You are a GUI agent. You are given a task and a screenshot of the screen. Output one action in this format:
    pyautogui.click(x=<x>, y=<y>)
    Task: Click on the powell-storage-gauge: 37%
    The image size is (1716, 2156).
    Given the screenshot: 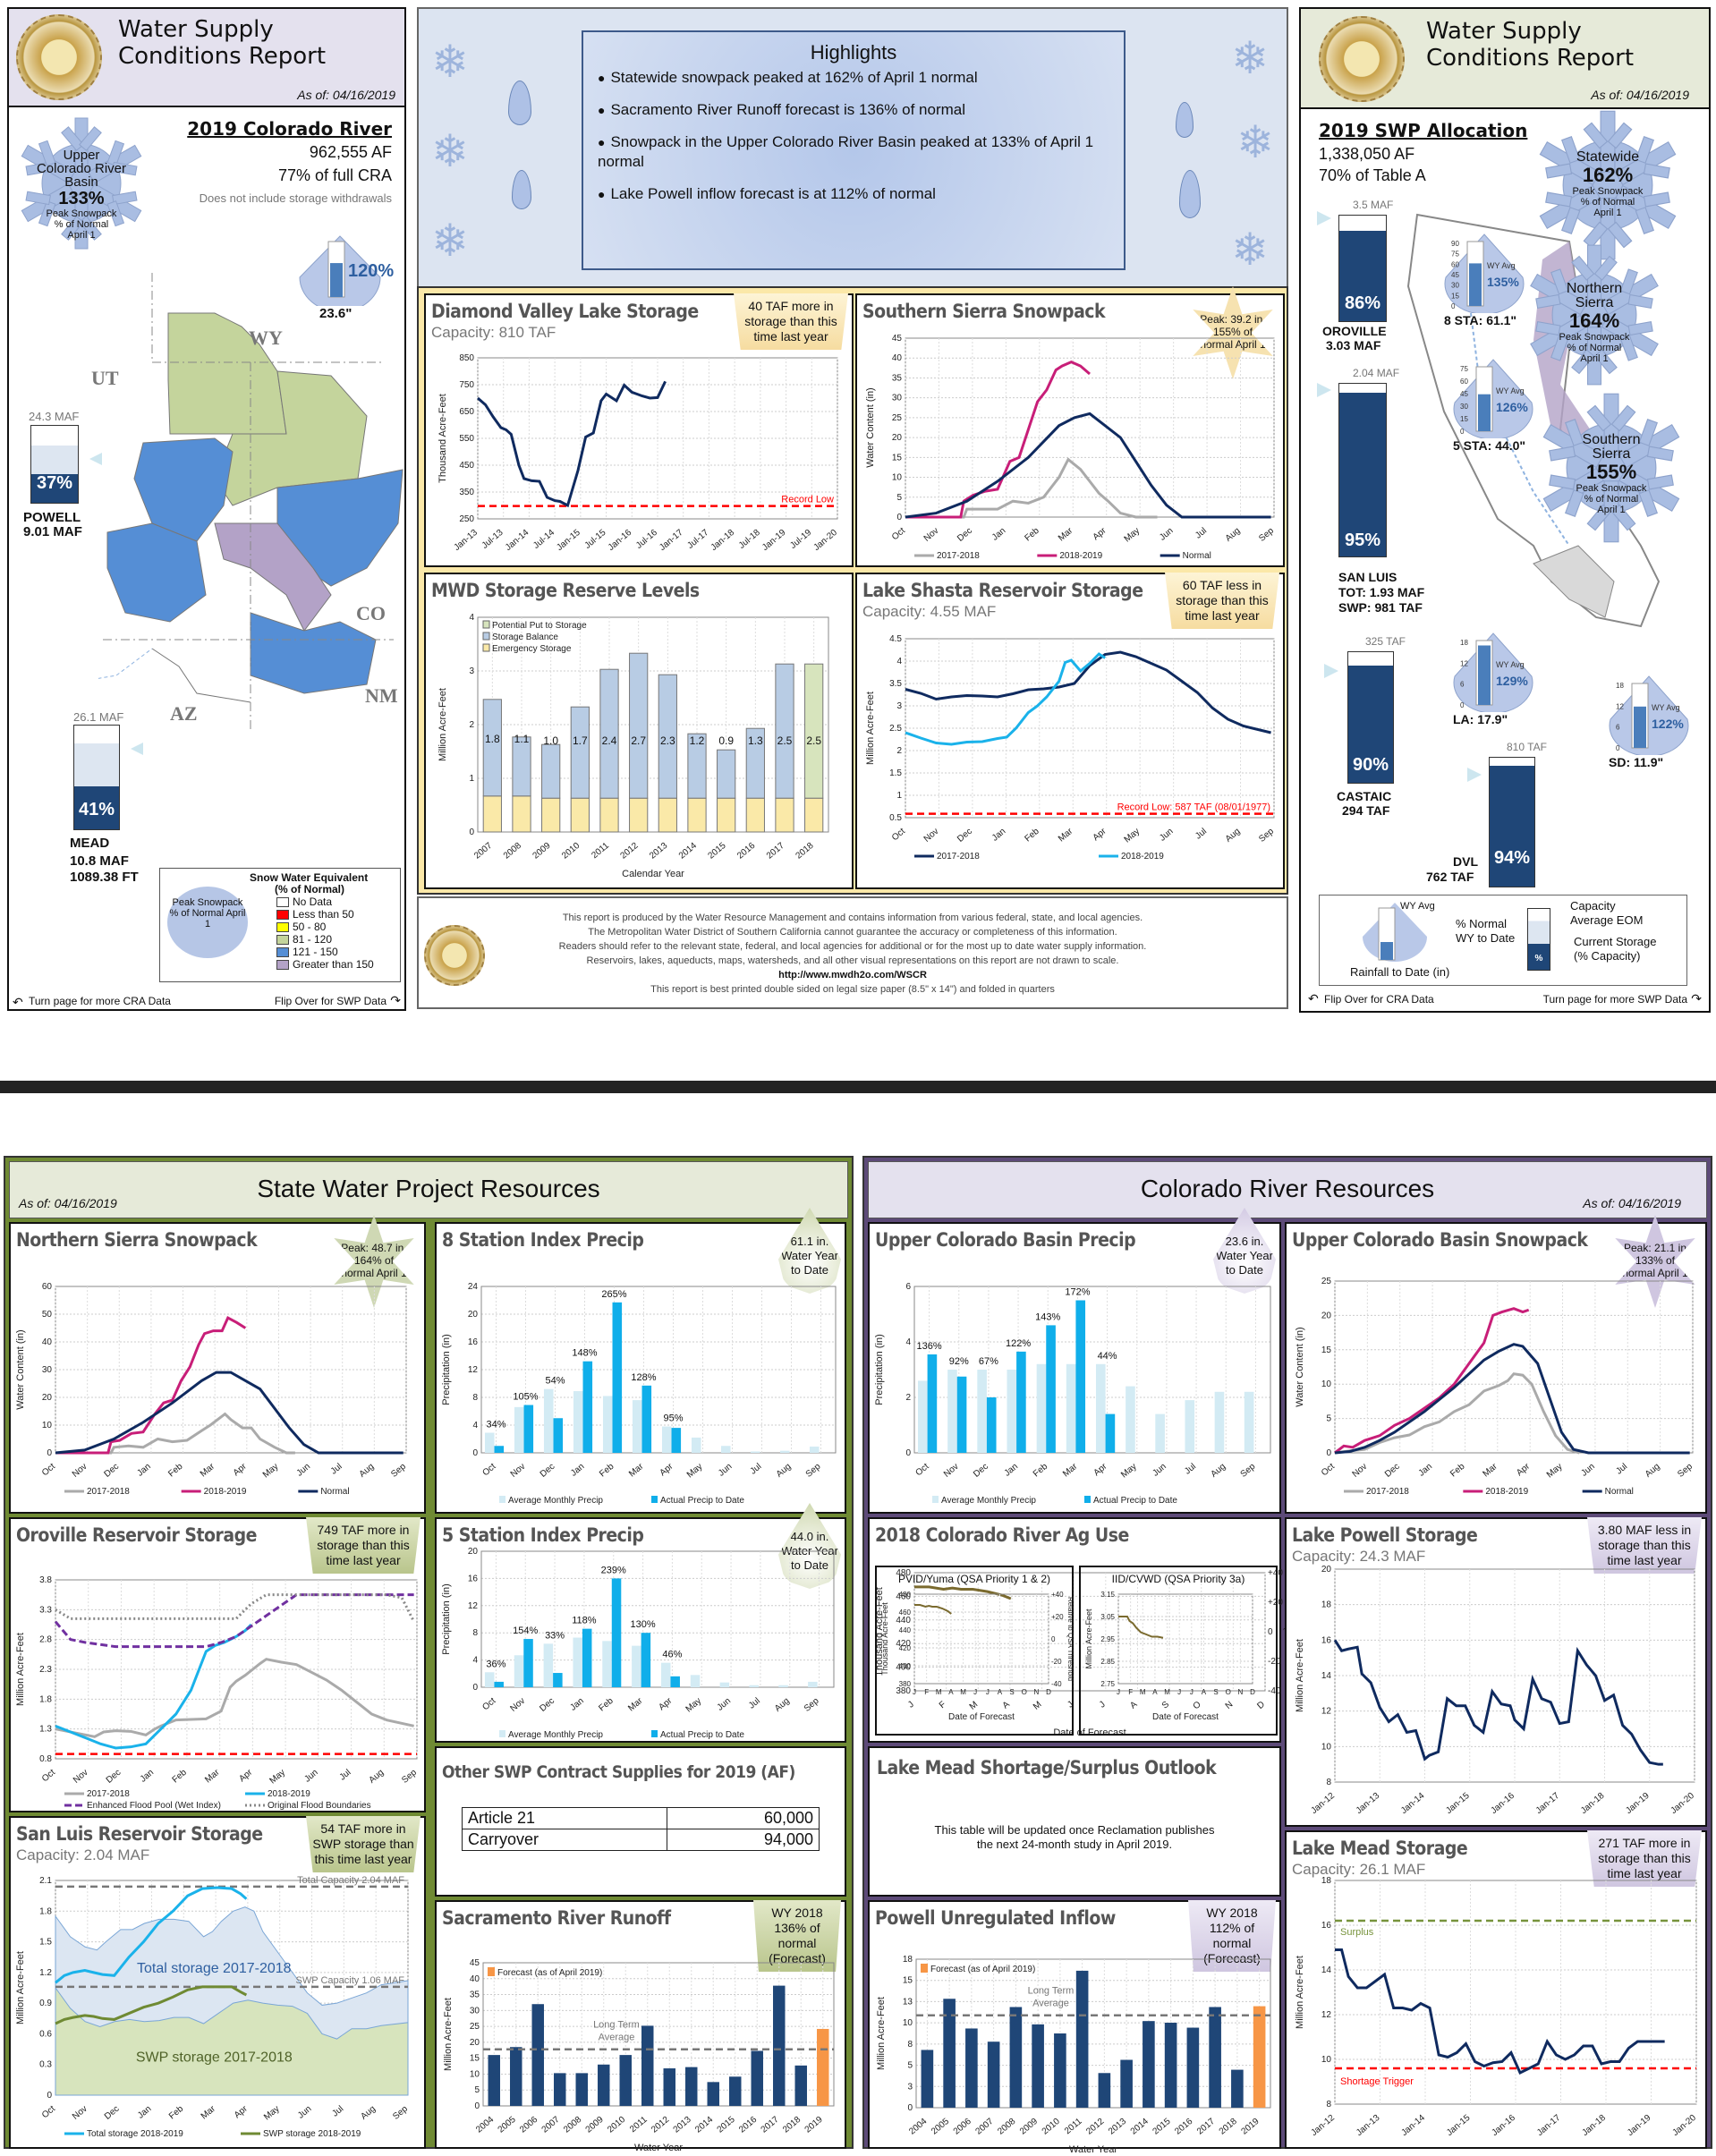 What is the action you would take?
    pyautogui.click(x=55, y=465)
    